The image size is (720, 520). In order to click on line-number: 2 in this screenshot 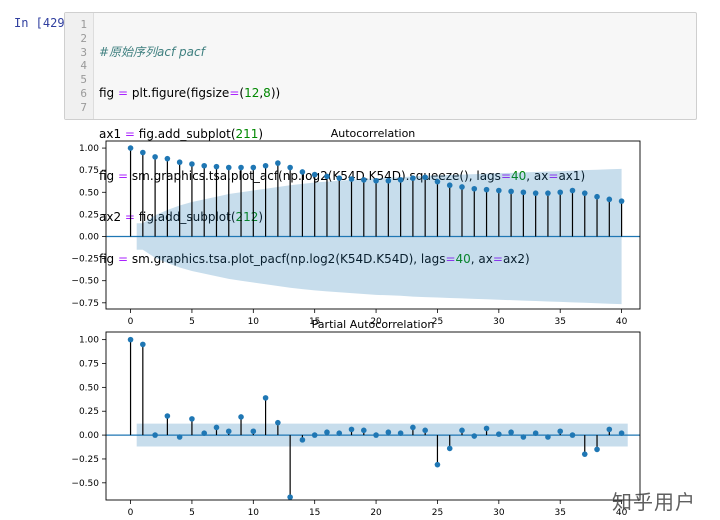, I will do `click(83, 38)`.